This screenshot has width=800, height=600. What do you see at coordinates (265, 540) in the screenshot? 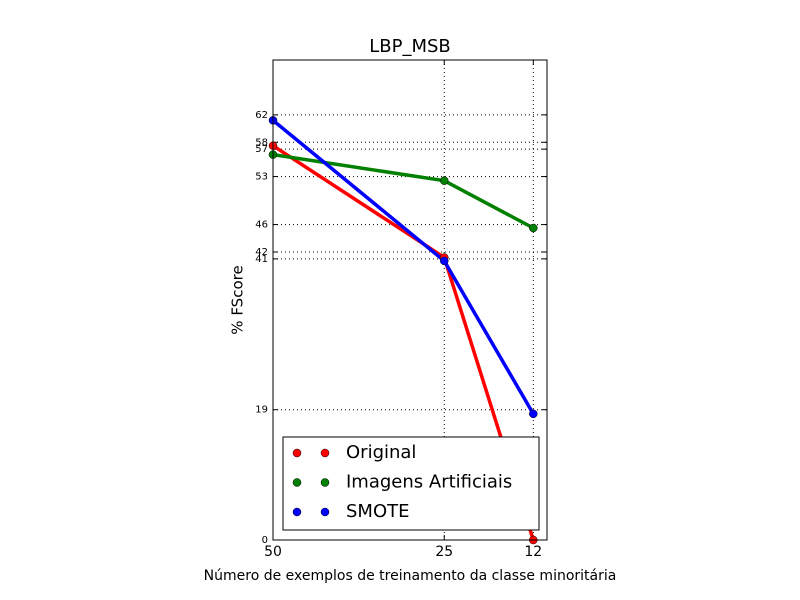
I see `y-tick-label: 0` at bounding box center [265, 540].